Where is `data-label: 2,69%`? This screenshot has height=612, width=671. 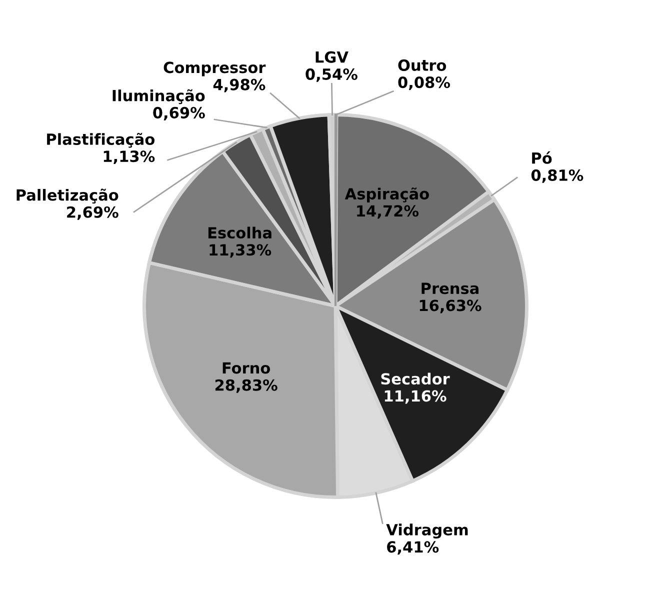 data-label: 2,69% is located at coordinates (92, 213).